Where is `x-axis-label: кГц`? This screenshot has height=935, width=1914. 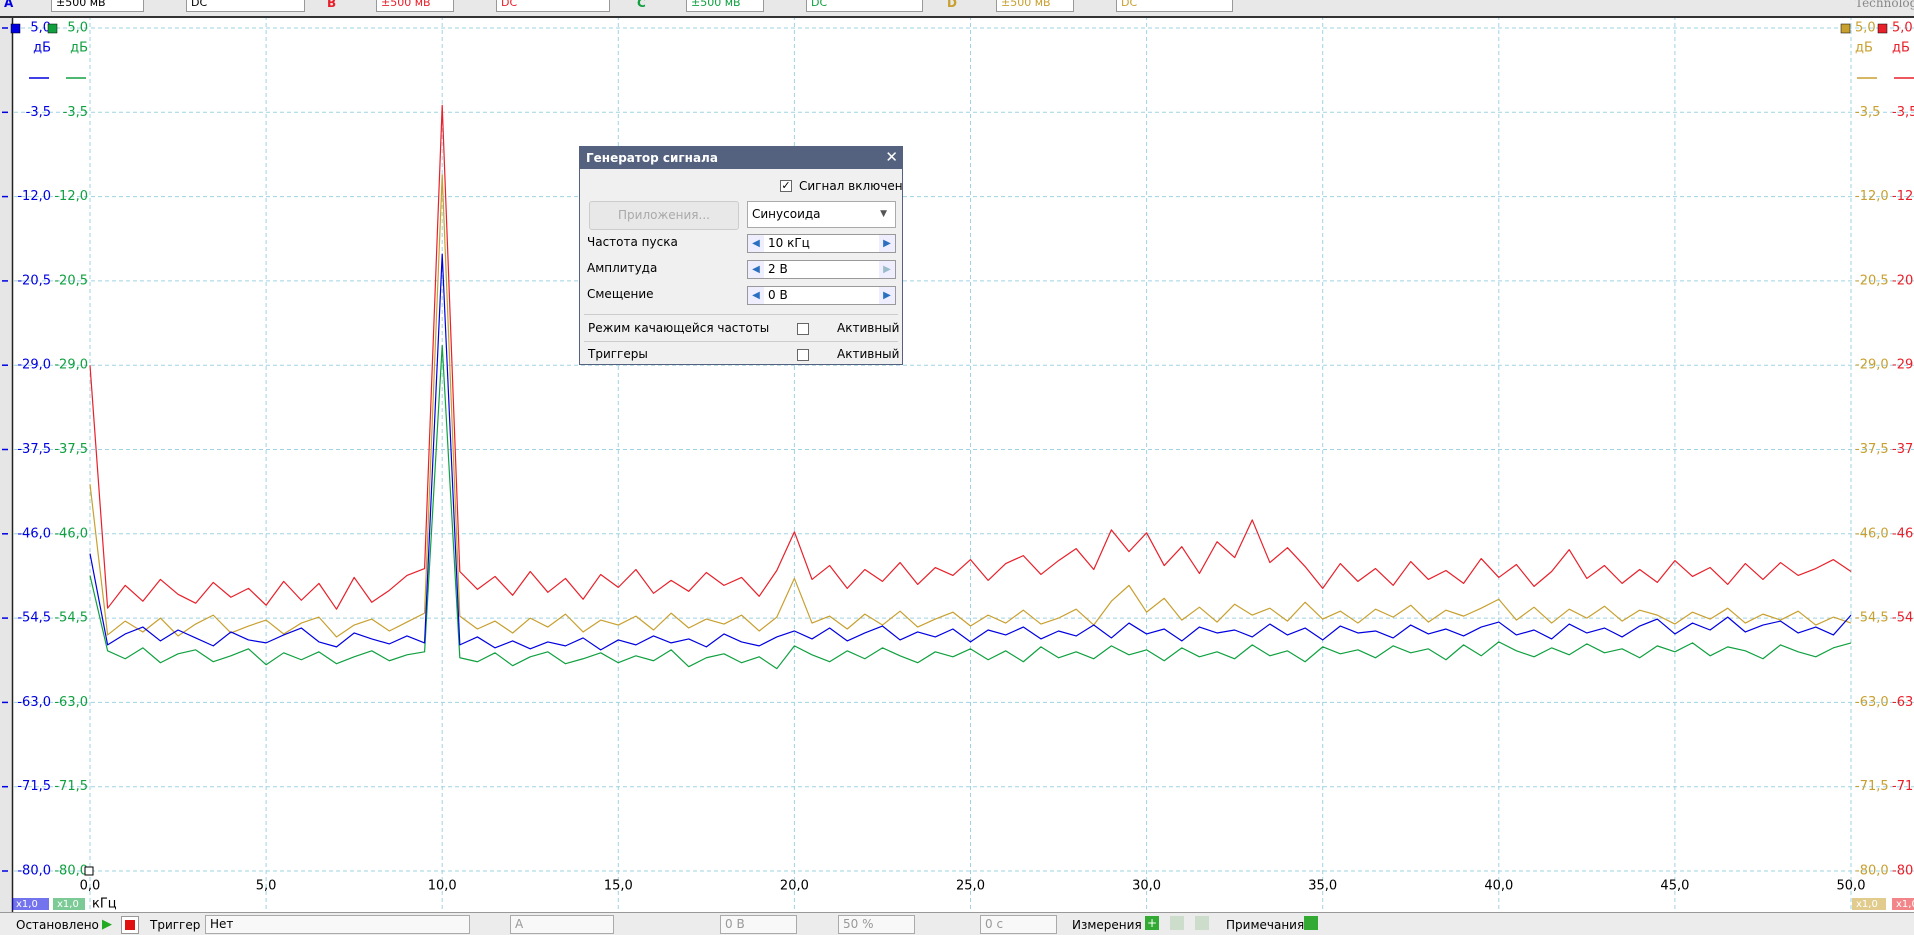 x-axis-label: кГц is located at coordinates (104, 904).